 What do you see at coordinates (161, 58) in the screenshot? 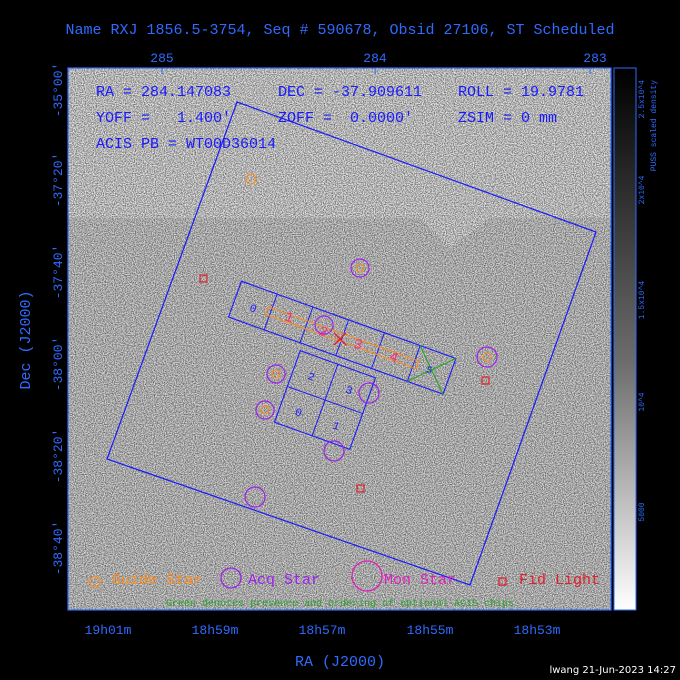
I see `top-tick-label: 285` at bounding box center [161, 58].